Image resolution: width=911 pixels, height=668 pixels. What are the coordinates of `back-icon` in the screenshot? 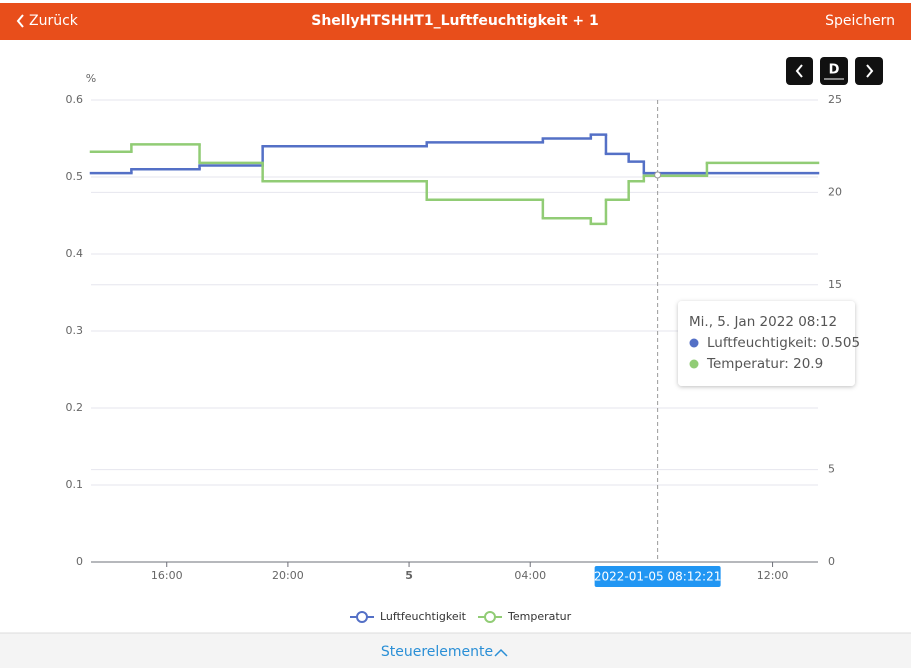 It's located at (20, 21).